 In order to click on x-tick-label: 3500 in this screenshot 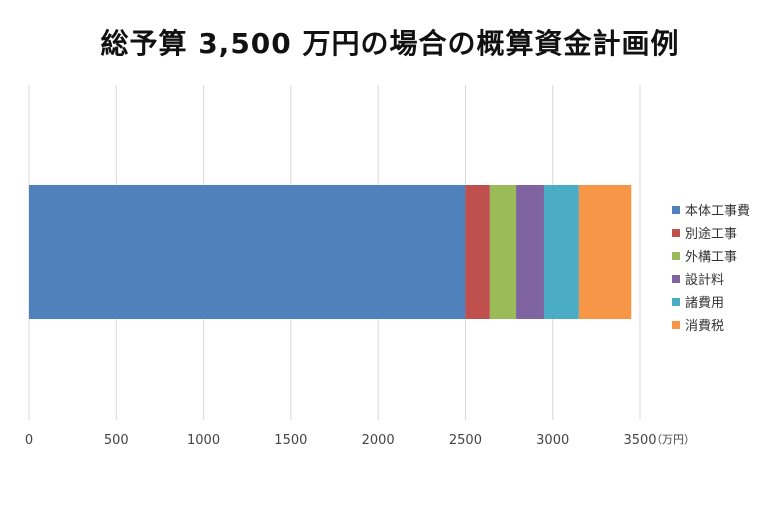, I will do `click(639, 440)`.